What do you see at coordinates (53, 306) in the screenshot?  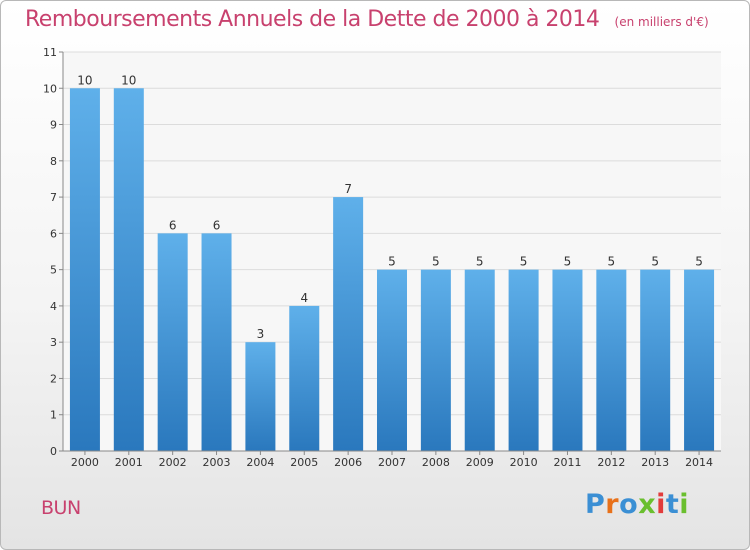 I see `y-tick-label: 4` at bounding box center [53, 306].